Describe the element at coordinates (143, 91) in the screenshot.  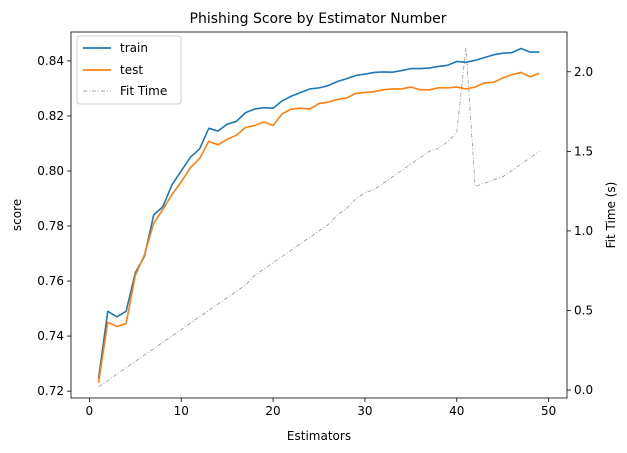
I see `legend-label-fit-time: Fit Time` at that location.